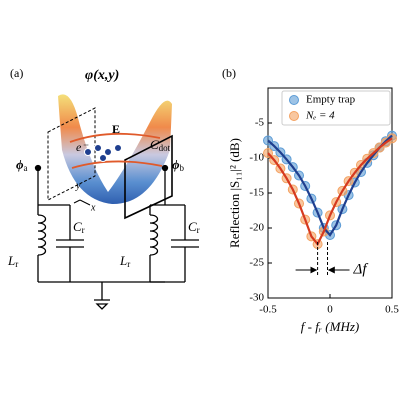 This screenshot has height=405, width=400. What do you see at coordinates (102, 75) in the screenshot?
I see `potential-label: φ(x,y)` at bounding box center [102, 75].